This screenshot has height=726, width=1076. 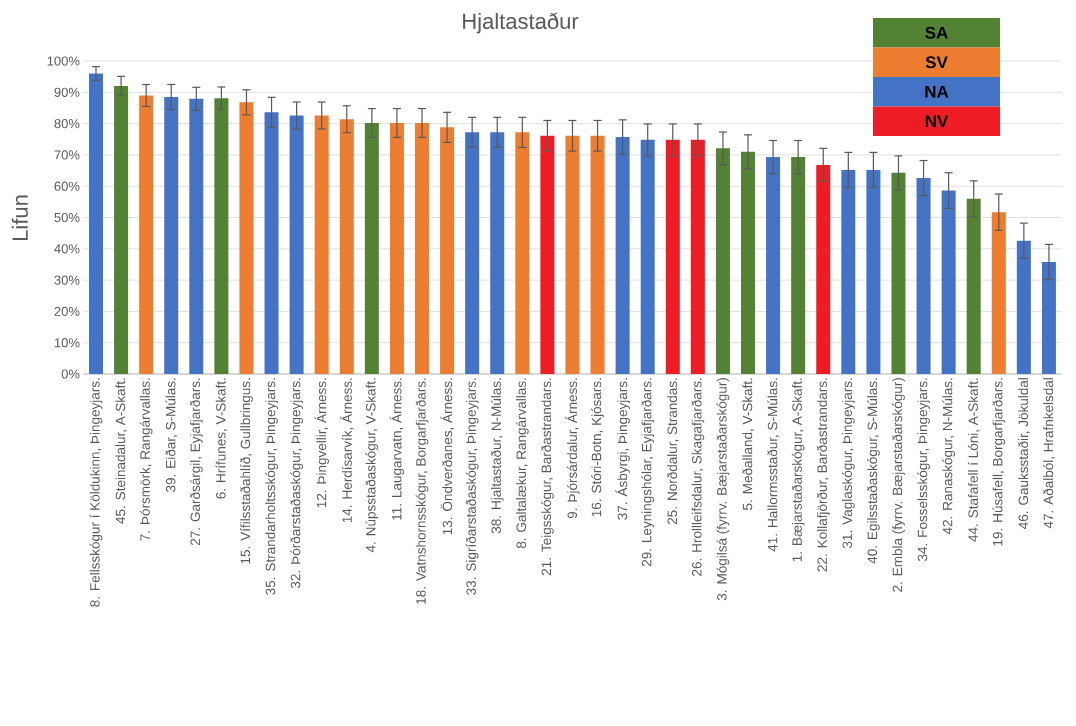 What do you see at coordinates (472, 486) in the screenshot?
I see `x-tick-label: 33. Sigríðarstaðaskógur, Þingeyjars.` at bounding box center [472, 486].